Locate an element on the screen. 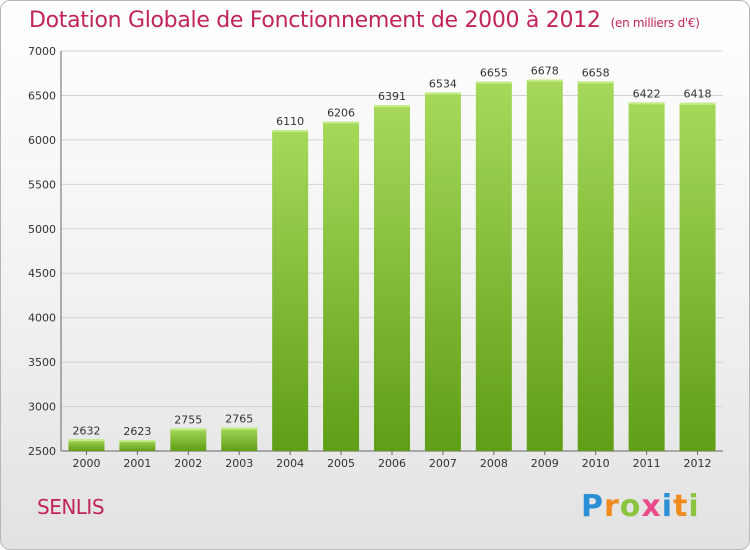 The height and width of the screenshot is (550, 750). y-tick-label: 6000 is located at coordinates (42, 140).